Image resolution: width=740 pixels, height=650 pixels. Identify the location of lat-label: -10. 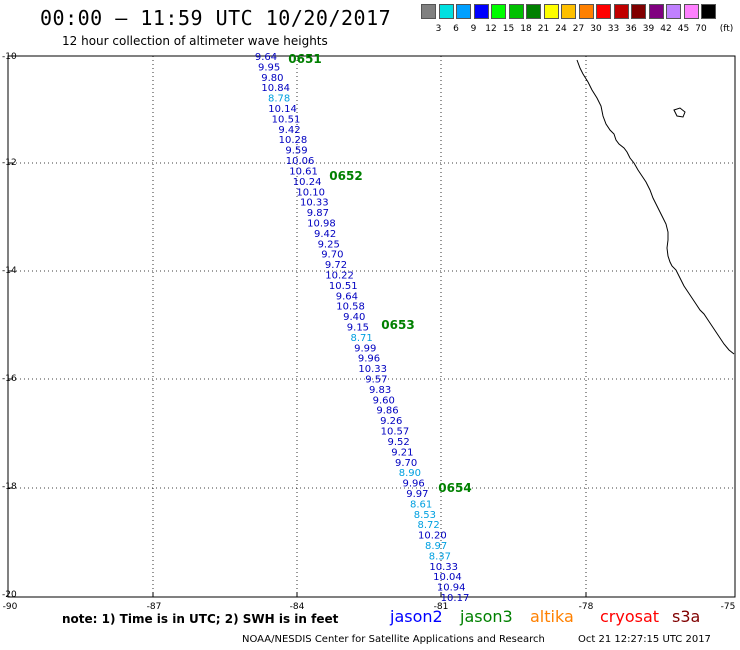
(9, 57).